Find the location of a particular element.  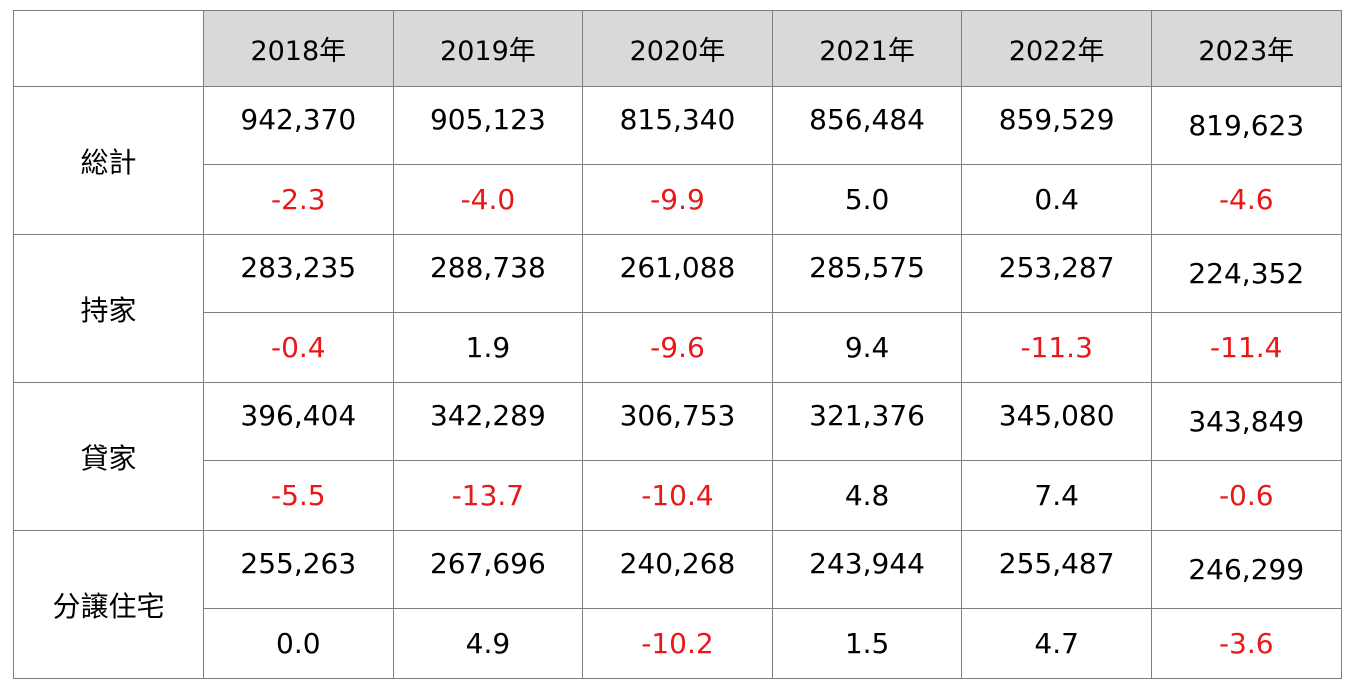

change-value-cell: 0.4 is located at coordinates (1056, 199).